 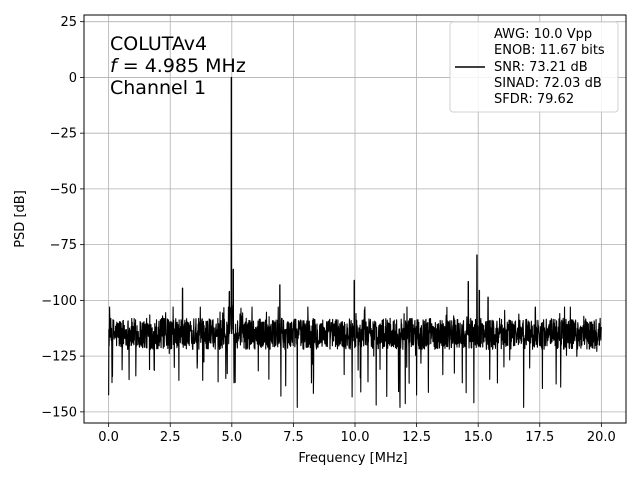 What do you see at coordinates (20, 219) in the screenshot?
I see `y-axis-label: PSD [dB]` at bounding box center [20, 219].